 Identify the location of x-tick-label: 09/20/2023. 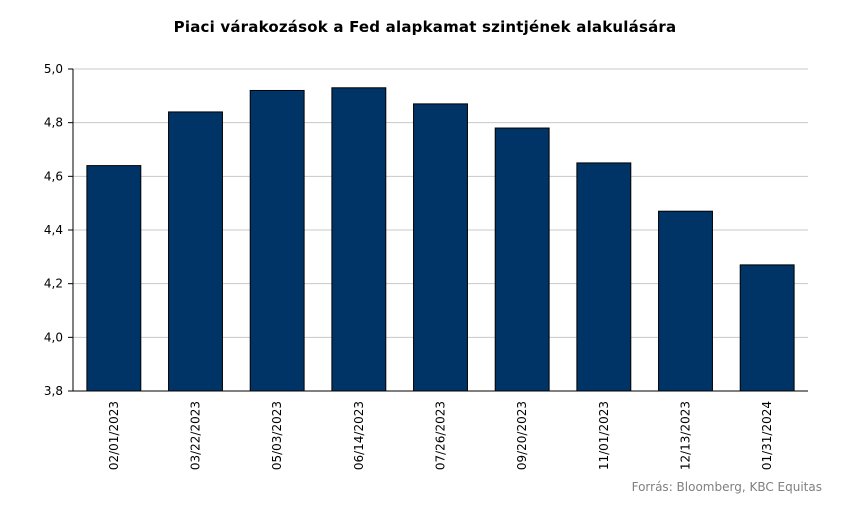
(522, 435).